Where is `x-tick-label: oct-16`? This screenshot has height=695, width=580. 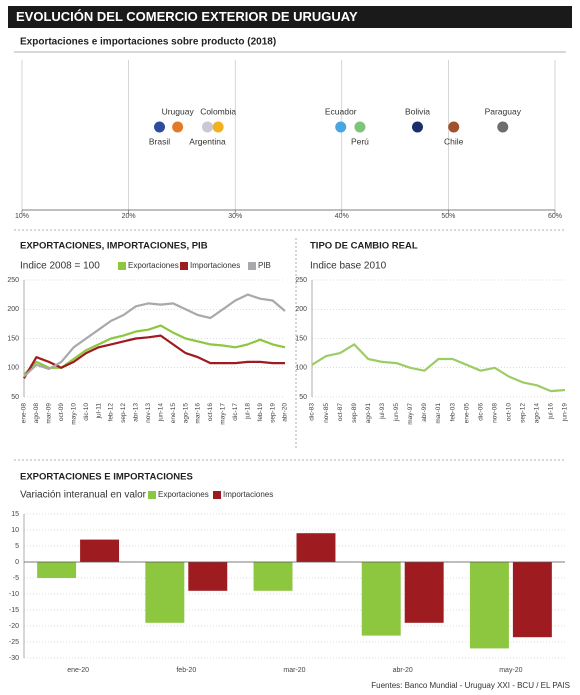 x-tick-label: oct-16 is located at coordinates (210, 412).